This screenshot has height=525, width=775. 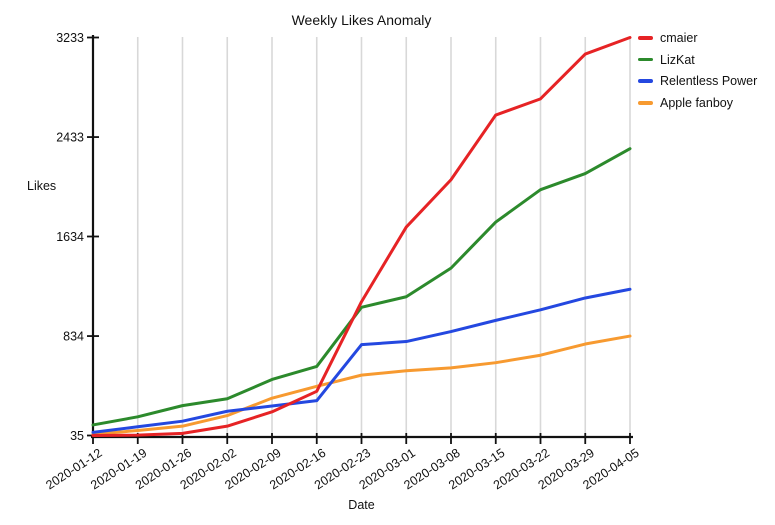 I want to click on legend-item: cmaier, so click(x=697, y=38).